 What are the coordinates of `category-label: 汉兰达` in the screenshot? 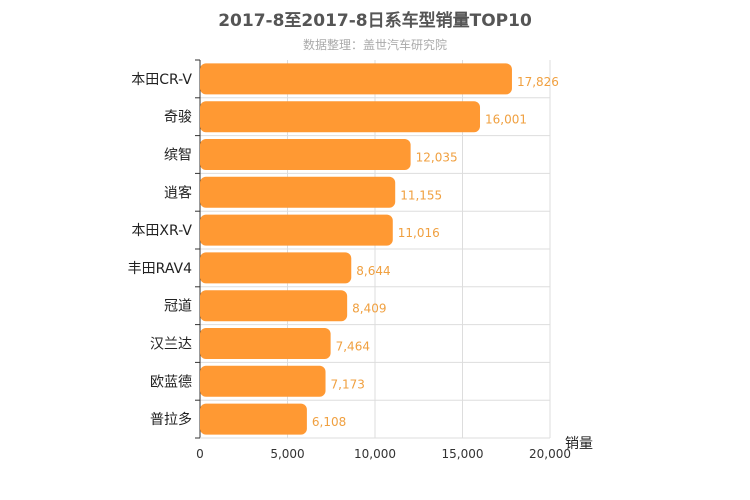 It's located at (171, 345).